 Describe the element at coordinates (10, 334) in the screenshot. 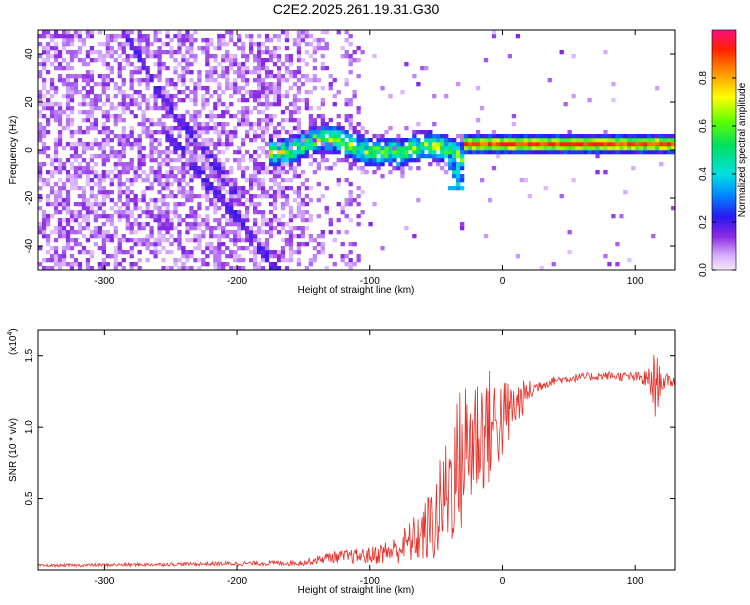

I see `snr-y-multiplier-exponent: 4` at that location.